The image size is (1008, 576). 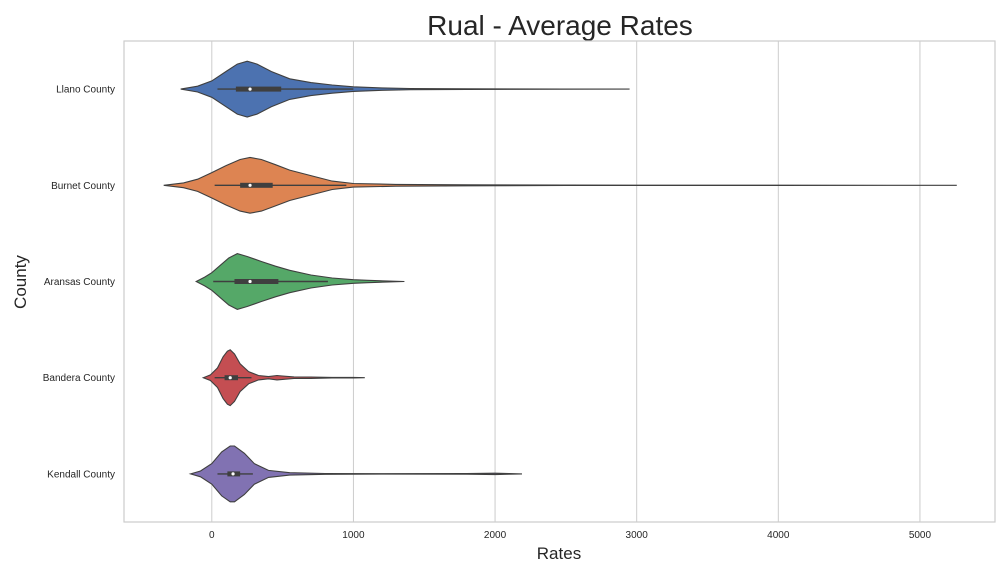 What do you see at coordinates (81, 474) in the screenshot?
I see `y-tick-label: Kendall County` at bounding box center [81, 474].